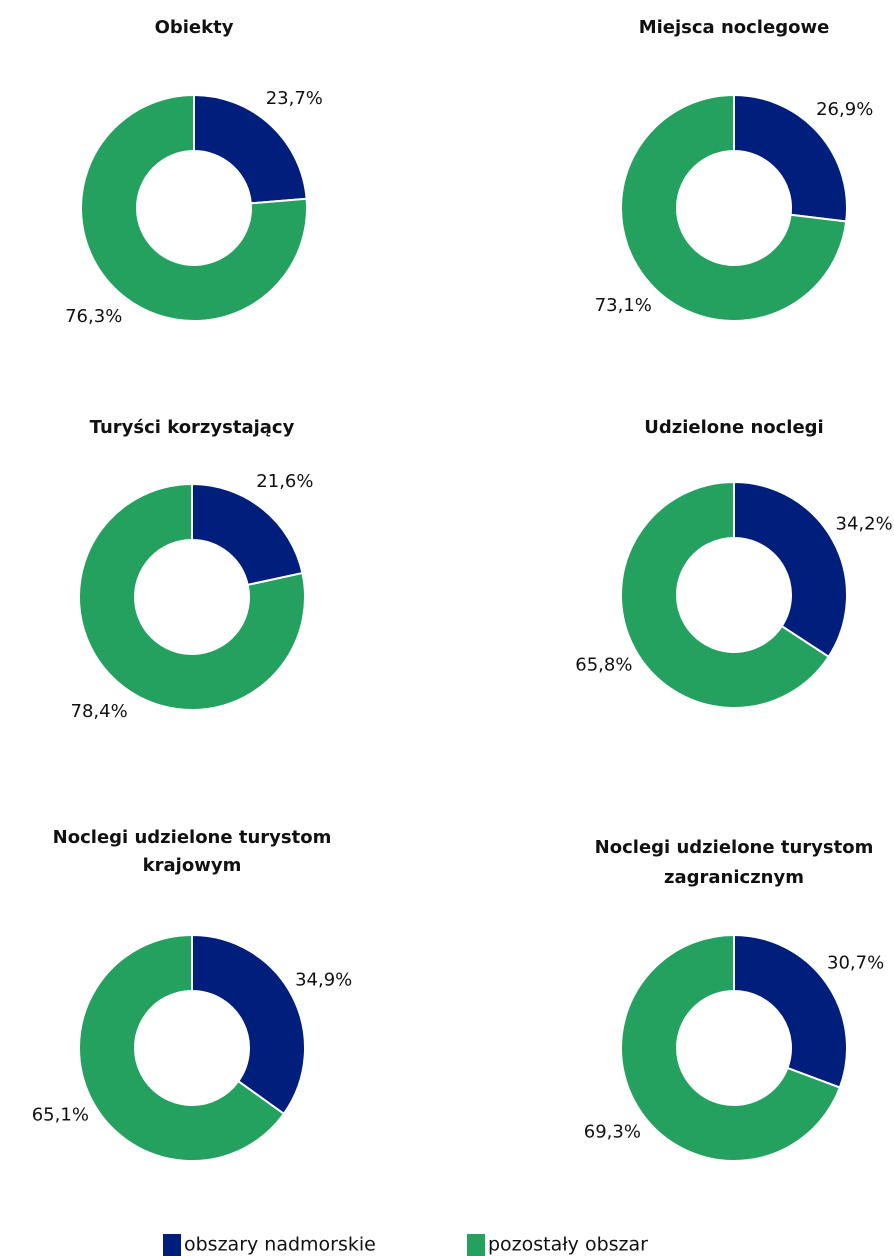 The image size is (894, 1256). What do you see at coordinates (192, 427) in the screenshot?
I see `chart-title: Turyści korzystający` at bounding box center [192, 427].